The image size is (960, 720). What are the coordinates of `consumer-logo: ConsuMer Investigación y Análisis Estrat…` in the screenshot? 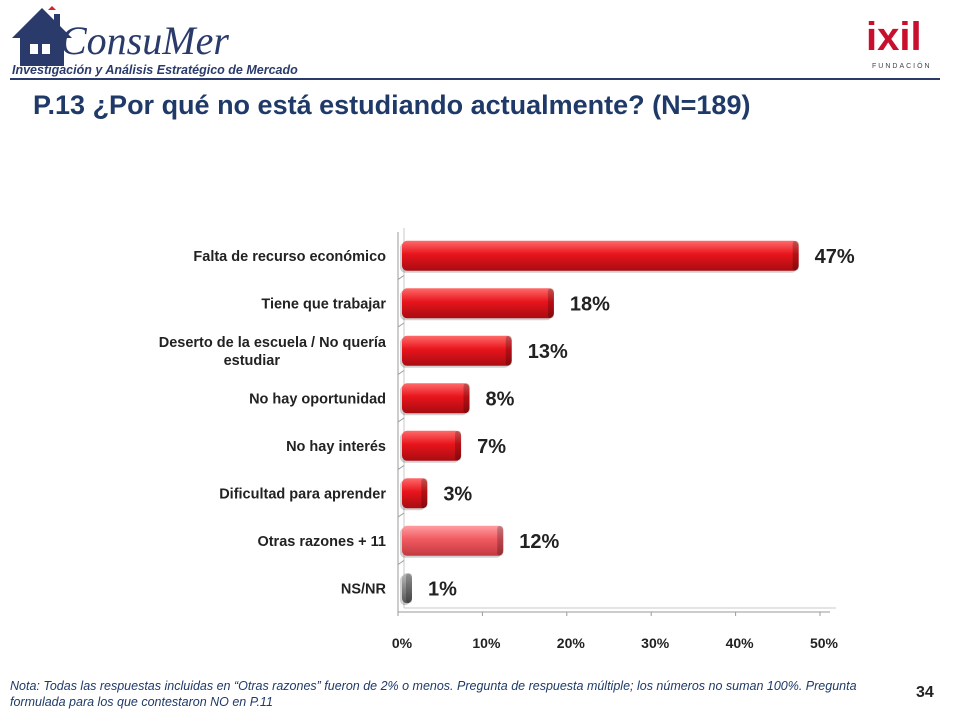 It's located at (155, 41).